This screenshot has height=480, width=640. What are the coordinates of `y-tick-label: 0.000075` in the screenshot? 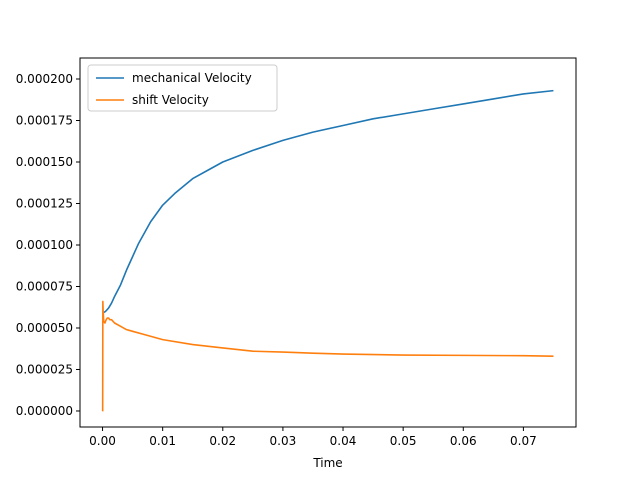 It's located at (44, 286).